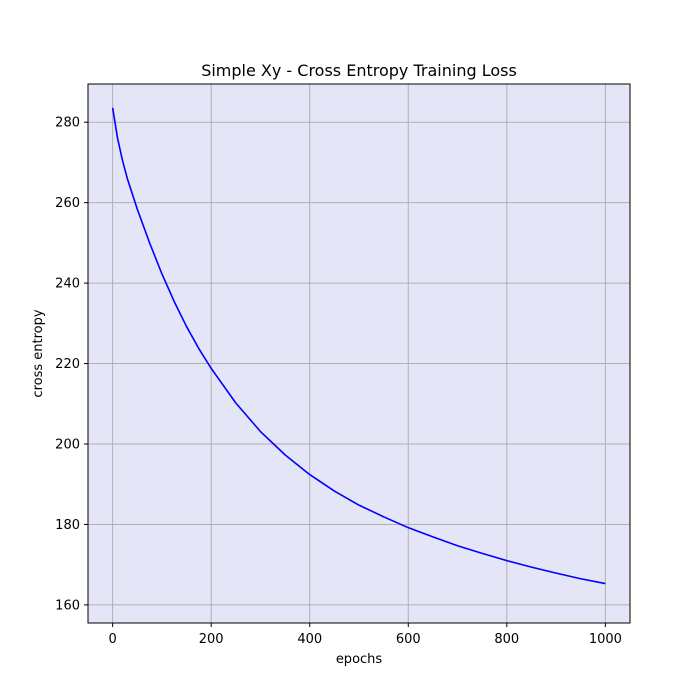 The image size is (700, 700). I want to click on x-axis: 0 200 400 600 800 1000, so click(365, 635).